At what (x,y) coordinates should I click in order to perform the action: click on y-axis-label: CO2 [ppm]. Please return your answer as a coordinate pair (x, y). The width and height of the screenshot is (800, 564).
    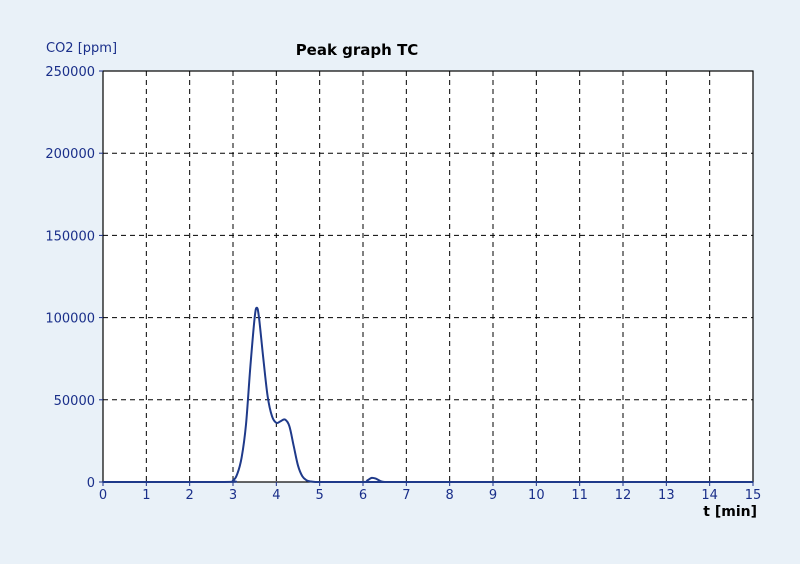
    Looking at the image, I should click on (81, 48).